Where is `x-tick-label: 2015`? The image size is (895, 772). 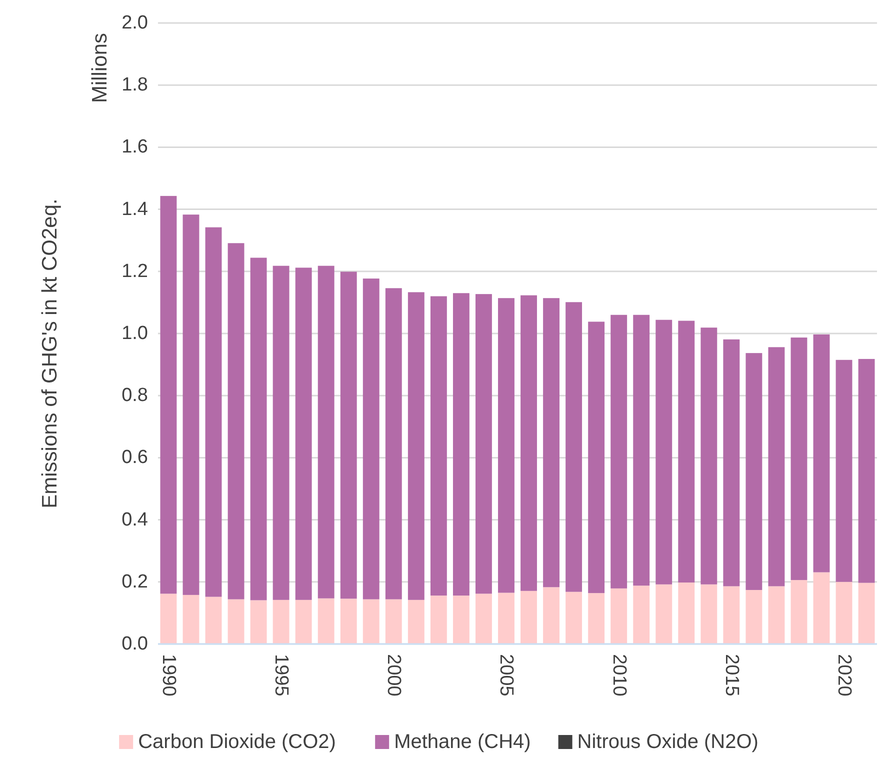
x-tick-label: 2015 is located at coordinates (731, 675).